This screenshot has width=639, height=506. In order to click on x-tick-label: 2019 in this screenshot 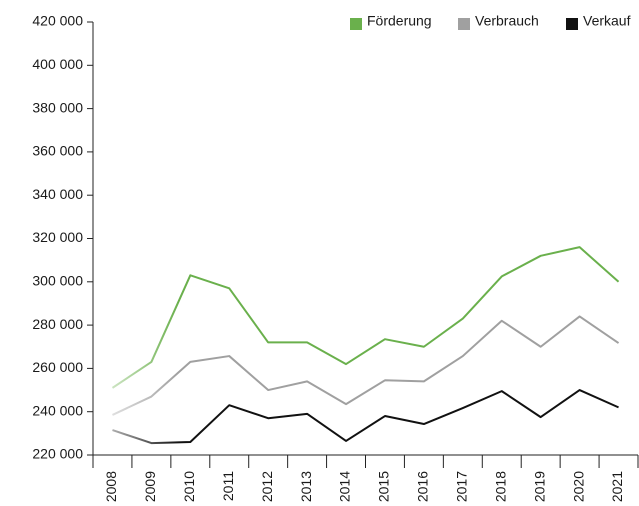, I will do `click(539, 486)`.